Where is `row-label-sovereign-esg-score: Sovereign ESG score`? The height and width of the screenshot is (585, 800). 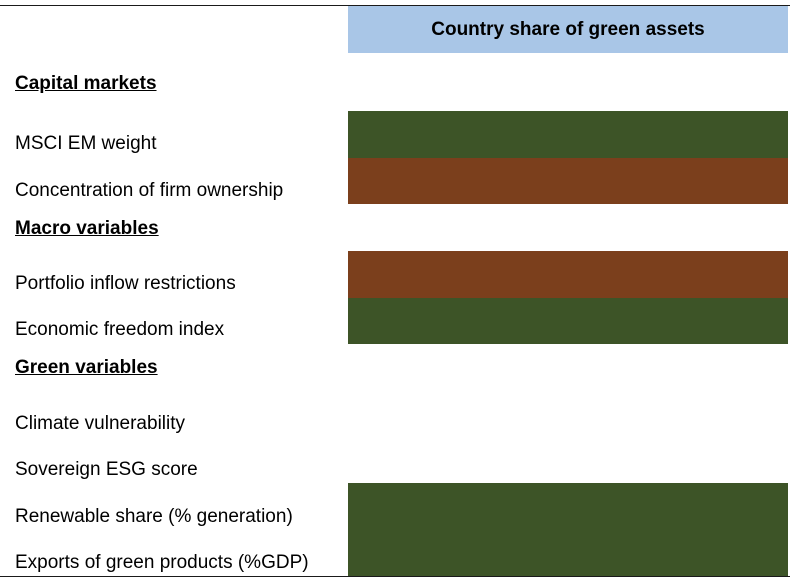
row-label-sovereign-esg-score: Sovereign ESG score is located at coordinates (106, 469).